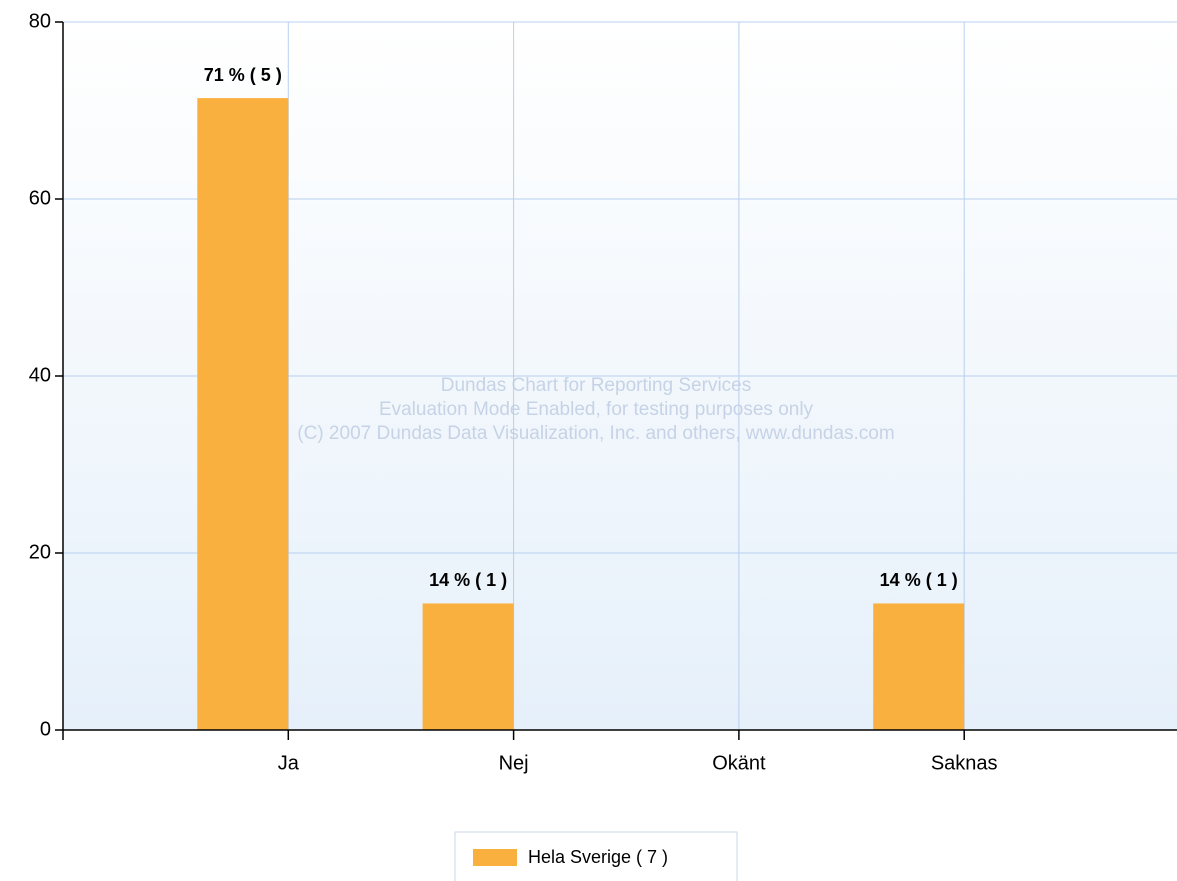 This screenshot has height=881, width=1177. Describe the element at coordinates (495, 857) in the screenshot. I see `legend-swatch` at that location.